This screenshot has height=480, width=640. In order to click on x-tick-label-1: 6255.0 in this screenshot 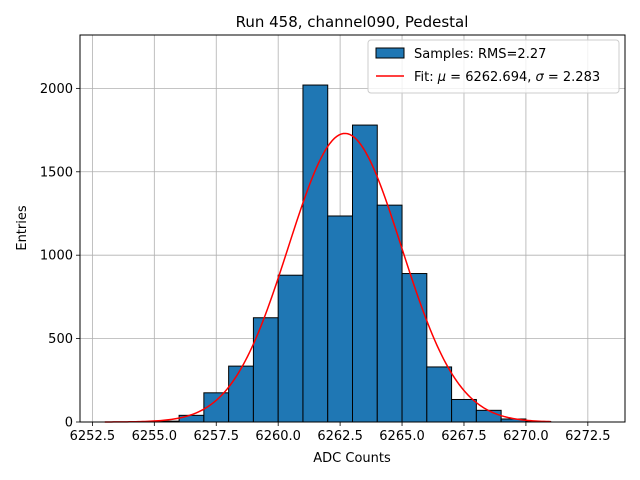, I will do `click(155, 436)`.